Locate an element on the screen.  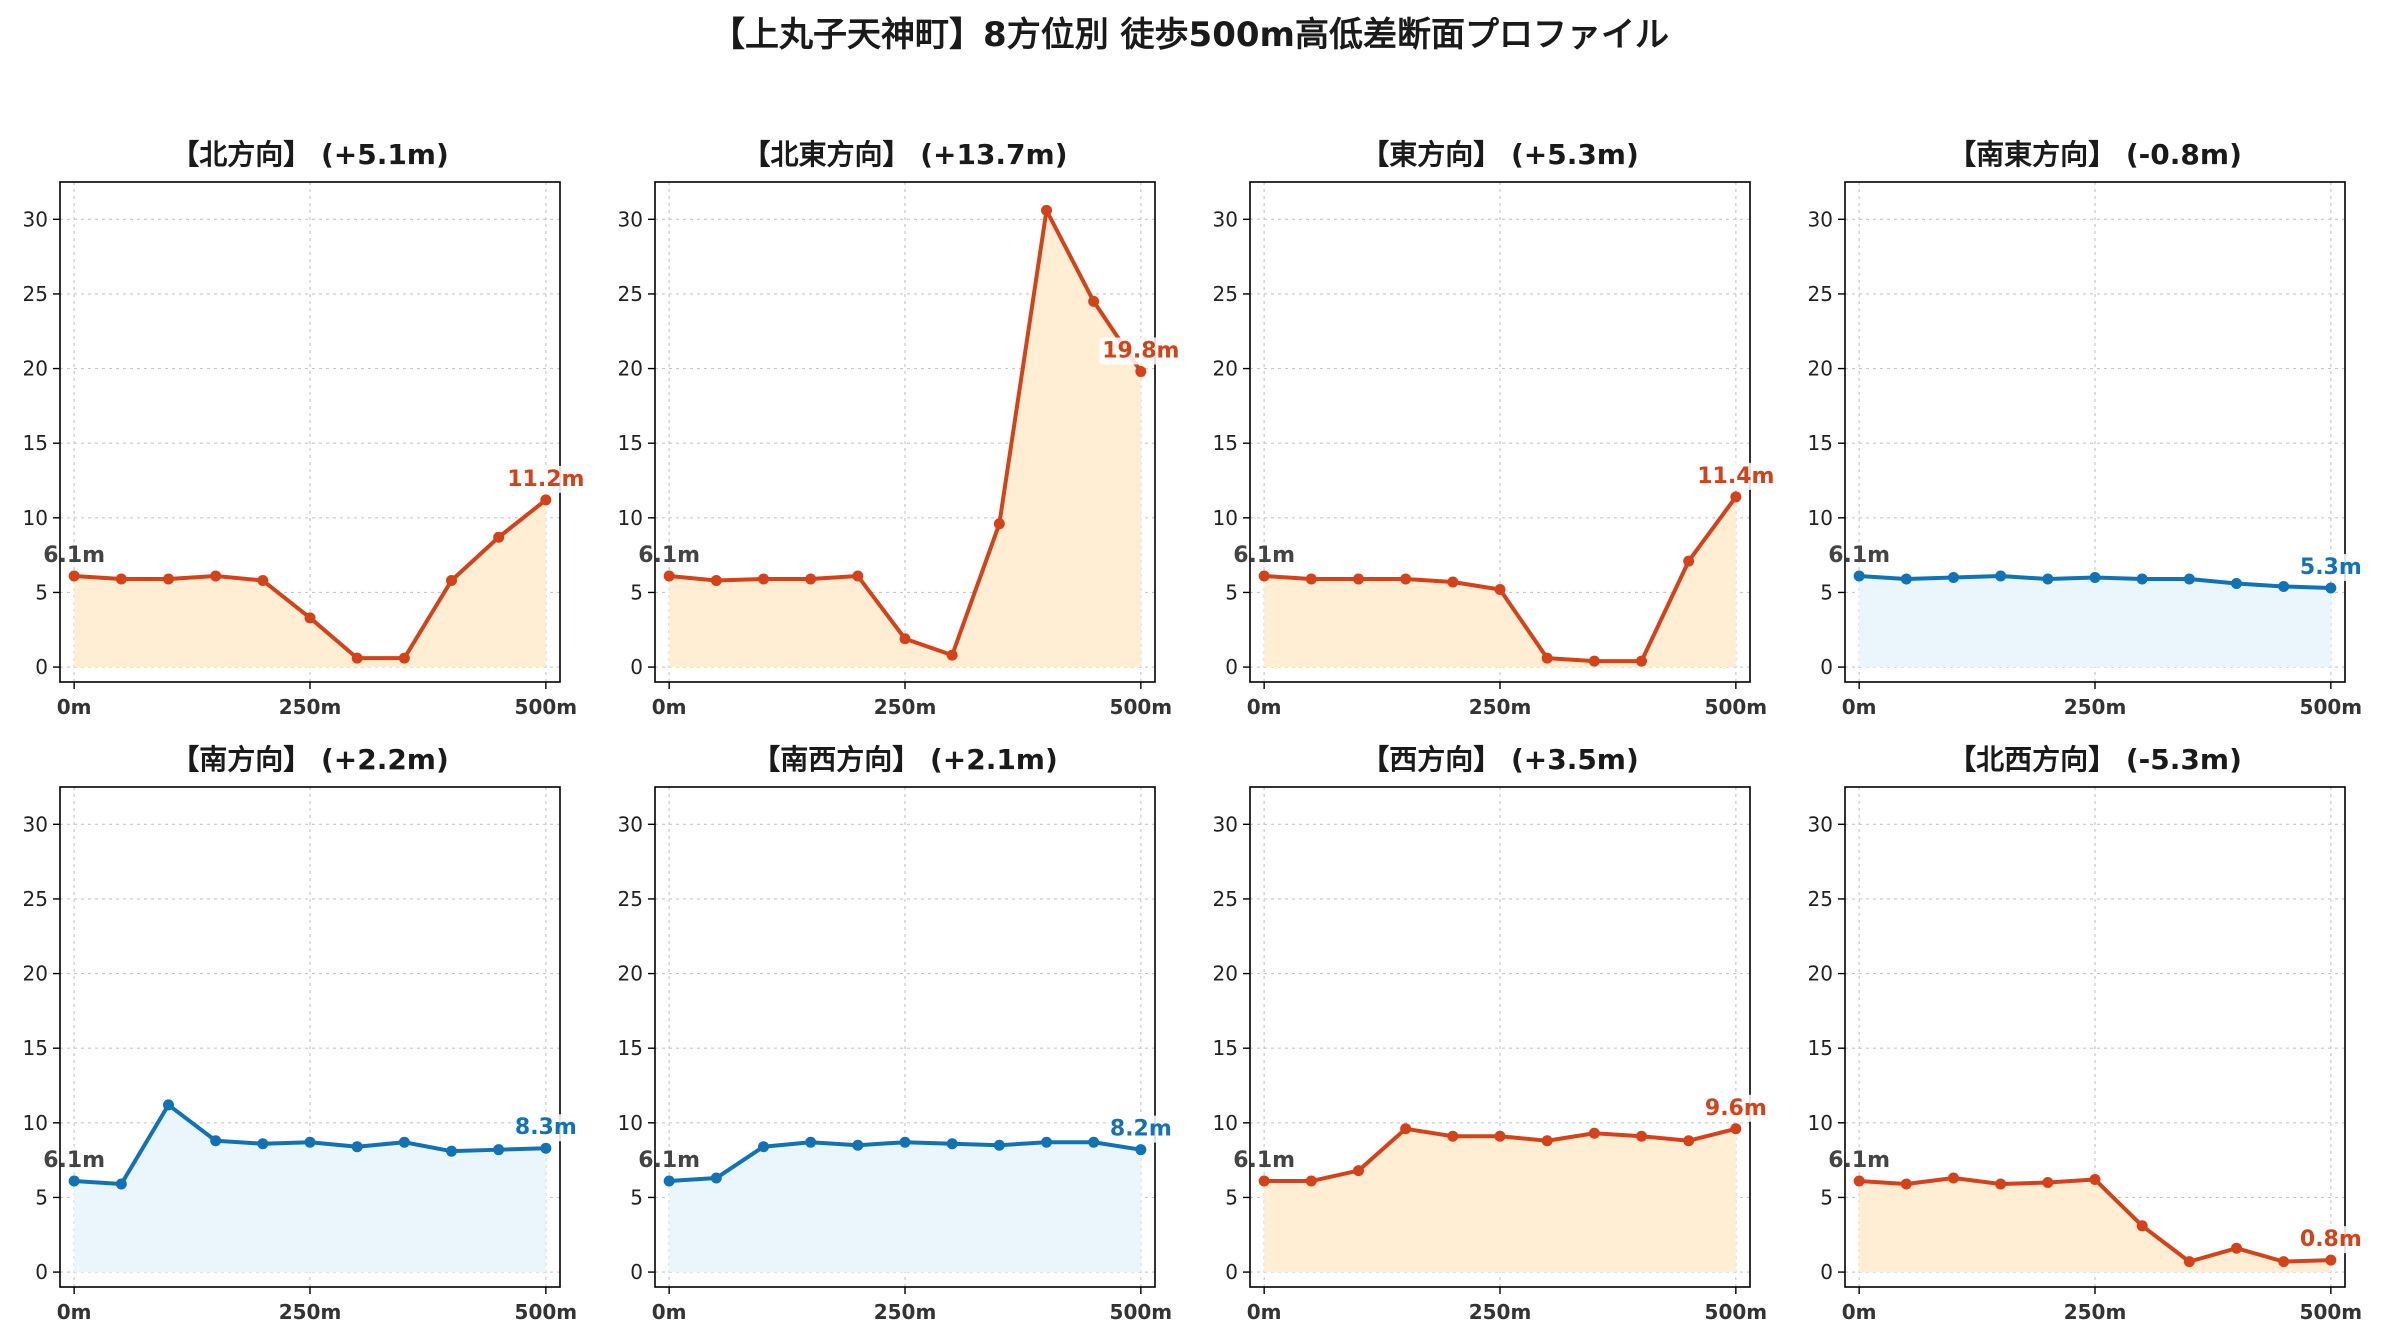
end-elevation-label: 0.8m is located at coordinates (2331, 1239).